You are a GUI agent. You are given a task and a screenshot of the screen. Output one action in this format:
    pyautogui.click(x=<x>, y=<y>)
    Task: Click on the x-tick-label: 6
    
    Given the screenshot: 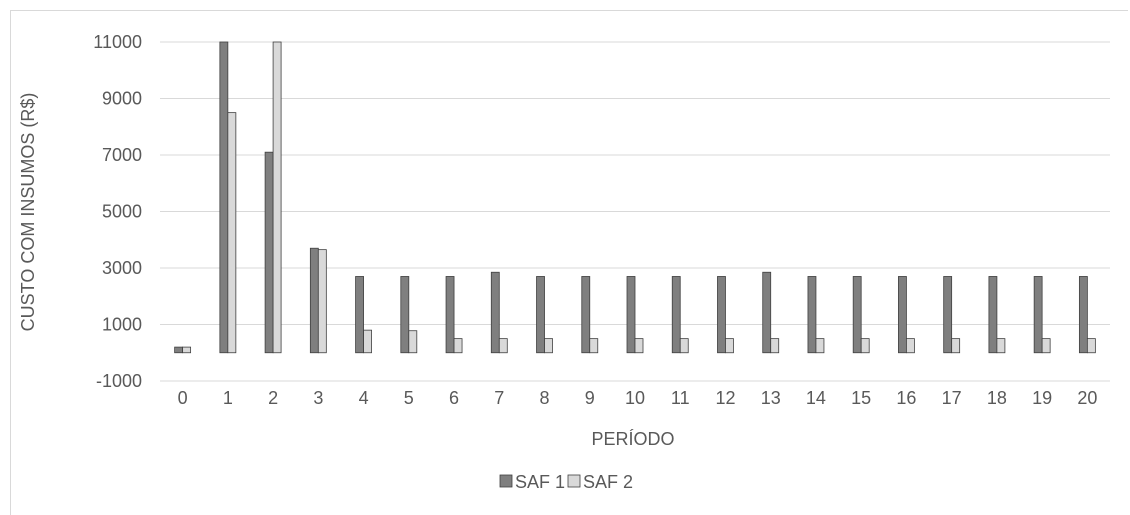 What is the action you would take?
    pyautogui.click(x=454, y=398)
    